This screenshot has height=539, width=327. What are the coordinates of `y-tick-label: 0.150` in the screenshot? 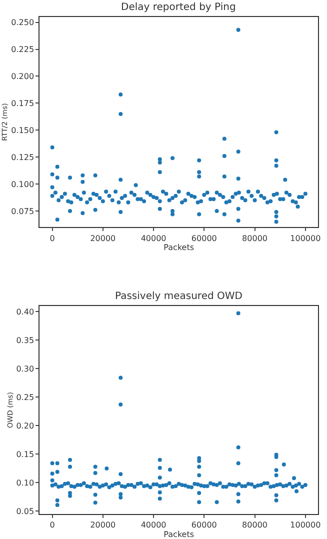 It's located at (22, 130).